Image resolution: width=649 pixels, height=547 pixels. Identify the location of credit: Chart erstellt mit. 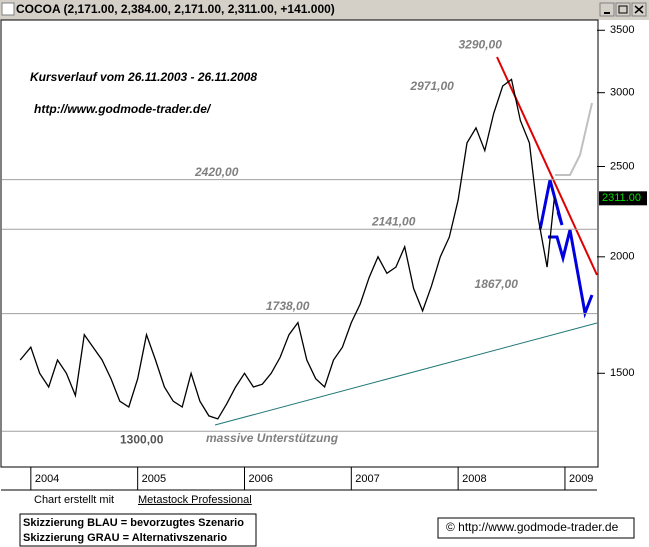
(74, 500).